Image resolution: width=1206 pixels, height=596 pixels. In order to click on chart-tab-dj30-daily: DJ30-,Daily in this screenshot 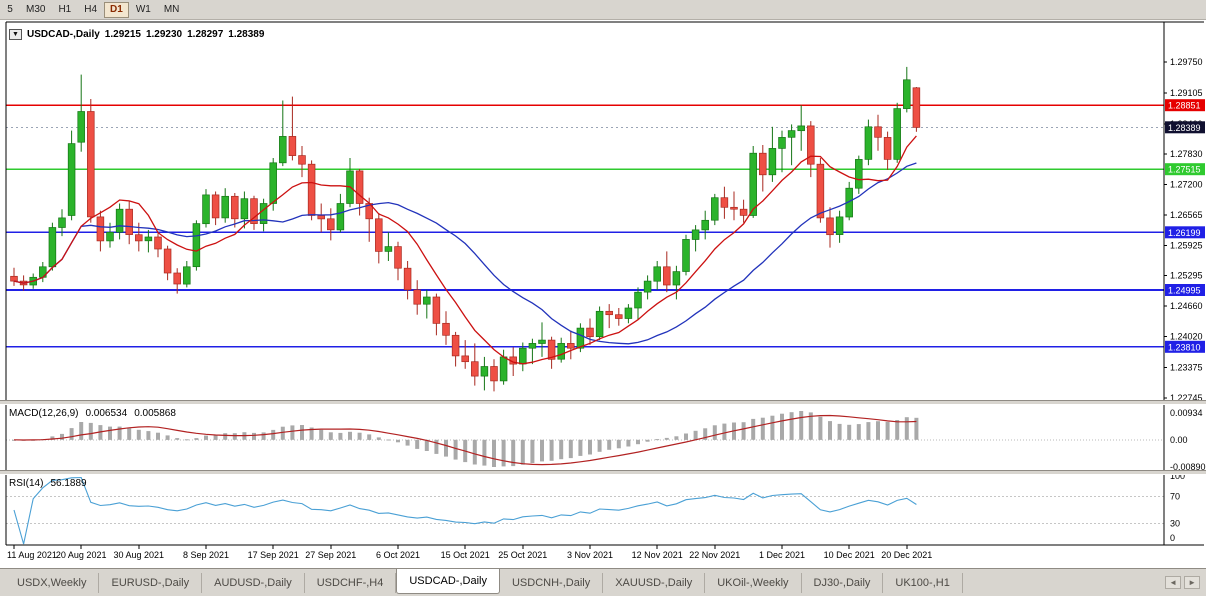, I will do `click(843, 583)`.